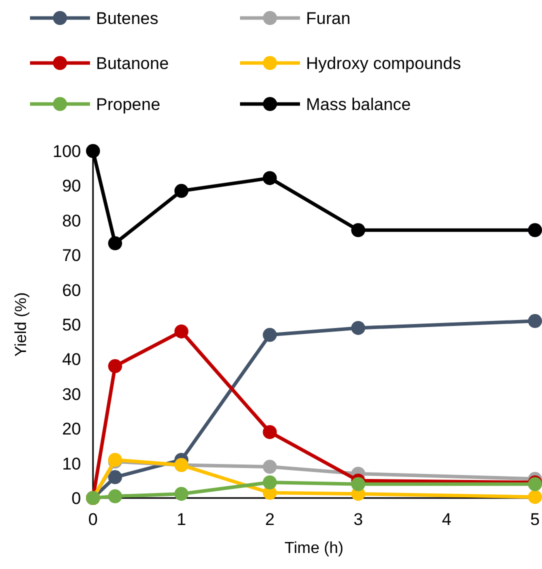  What do you see at coordinates (71, 360) in the screenshot?
I see `y-tick-label: 40` at bounding box center [71, 360].